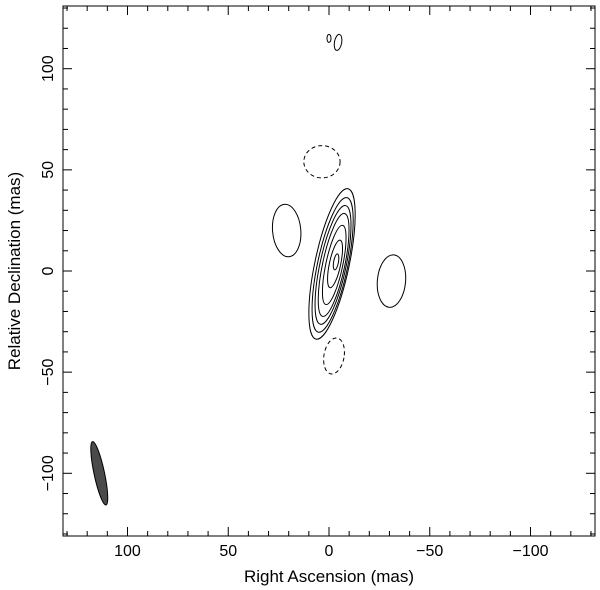 This screenshot has height=590, width=600. Describe the element at coordinates (329, 576) in the screenshot. I see `x-axis-label: Right Ascension (mas)` at that location.